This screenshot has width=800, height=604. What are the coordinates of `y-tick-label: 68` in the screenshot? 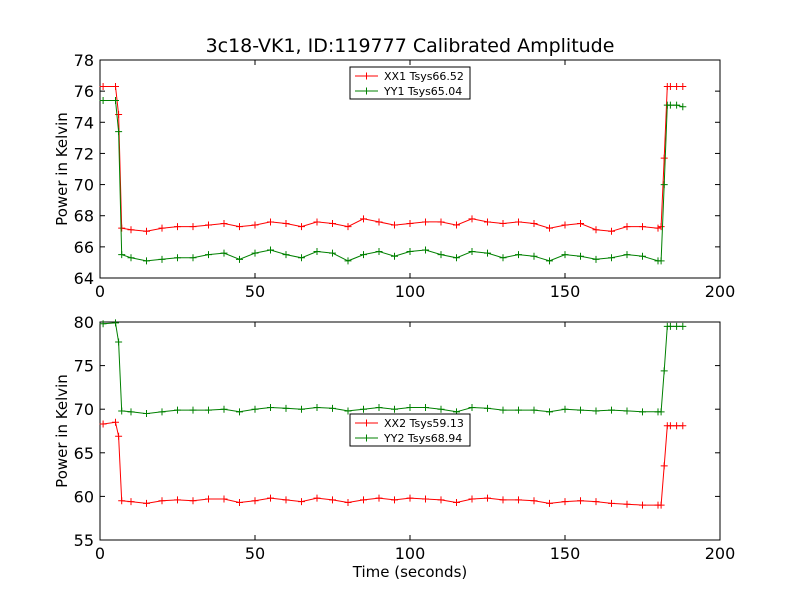 It's located at (84, 216).